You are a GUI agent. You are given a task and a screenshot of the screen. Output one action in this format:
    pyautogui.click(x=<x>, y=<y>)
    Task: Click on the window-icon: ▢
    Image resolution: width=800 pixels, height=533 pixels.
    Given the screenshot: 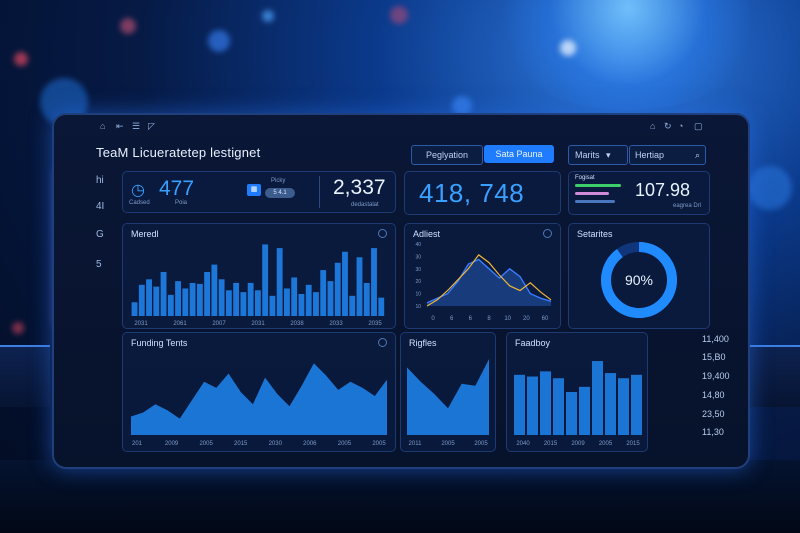 What is the action you would take?
    pyautogui.click(x=698, y=126)
    